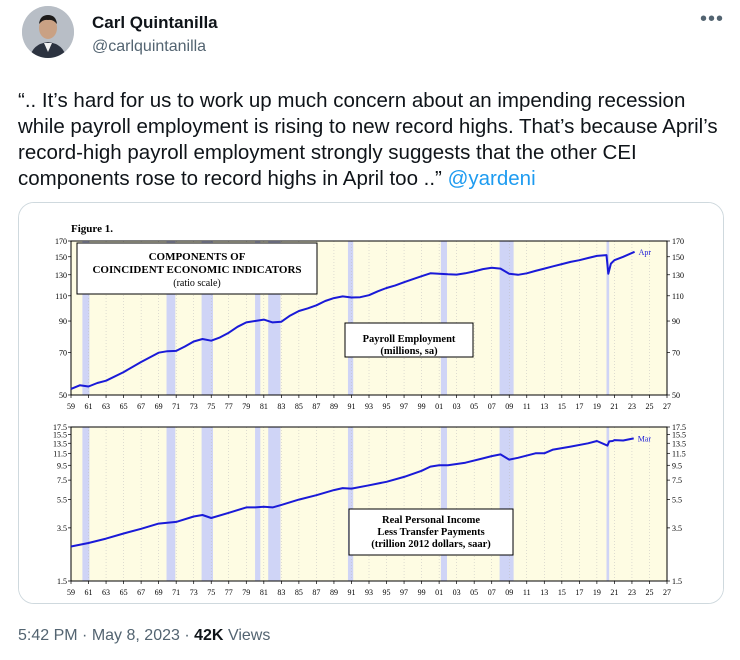 This screenshot has height=660, width=740. I want to click on y-tick-label-right: 3.5, so click(677, 528).